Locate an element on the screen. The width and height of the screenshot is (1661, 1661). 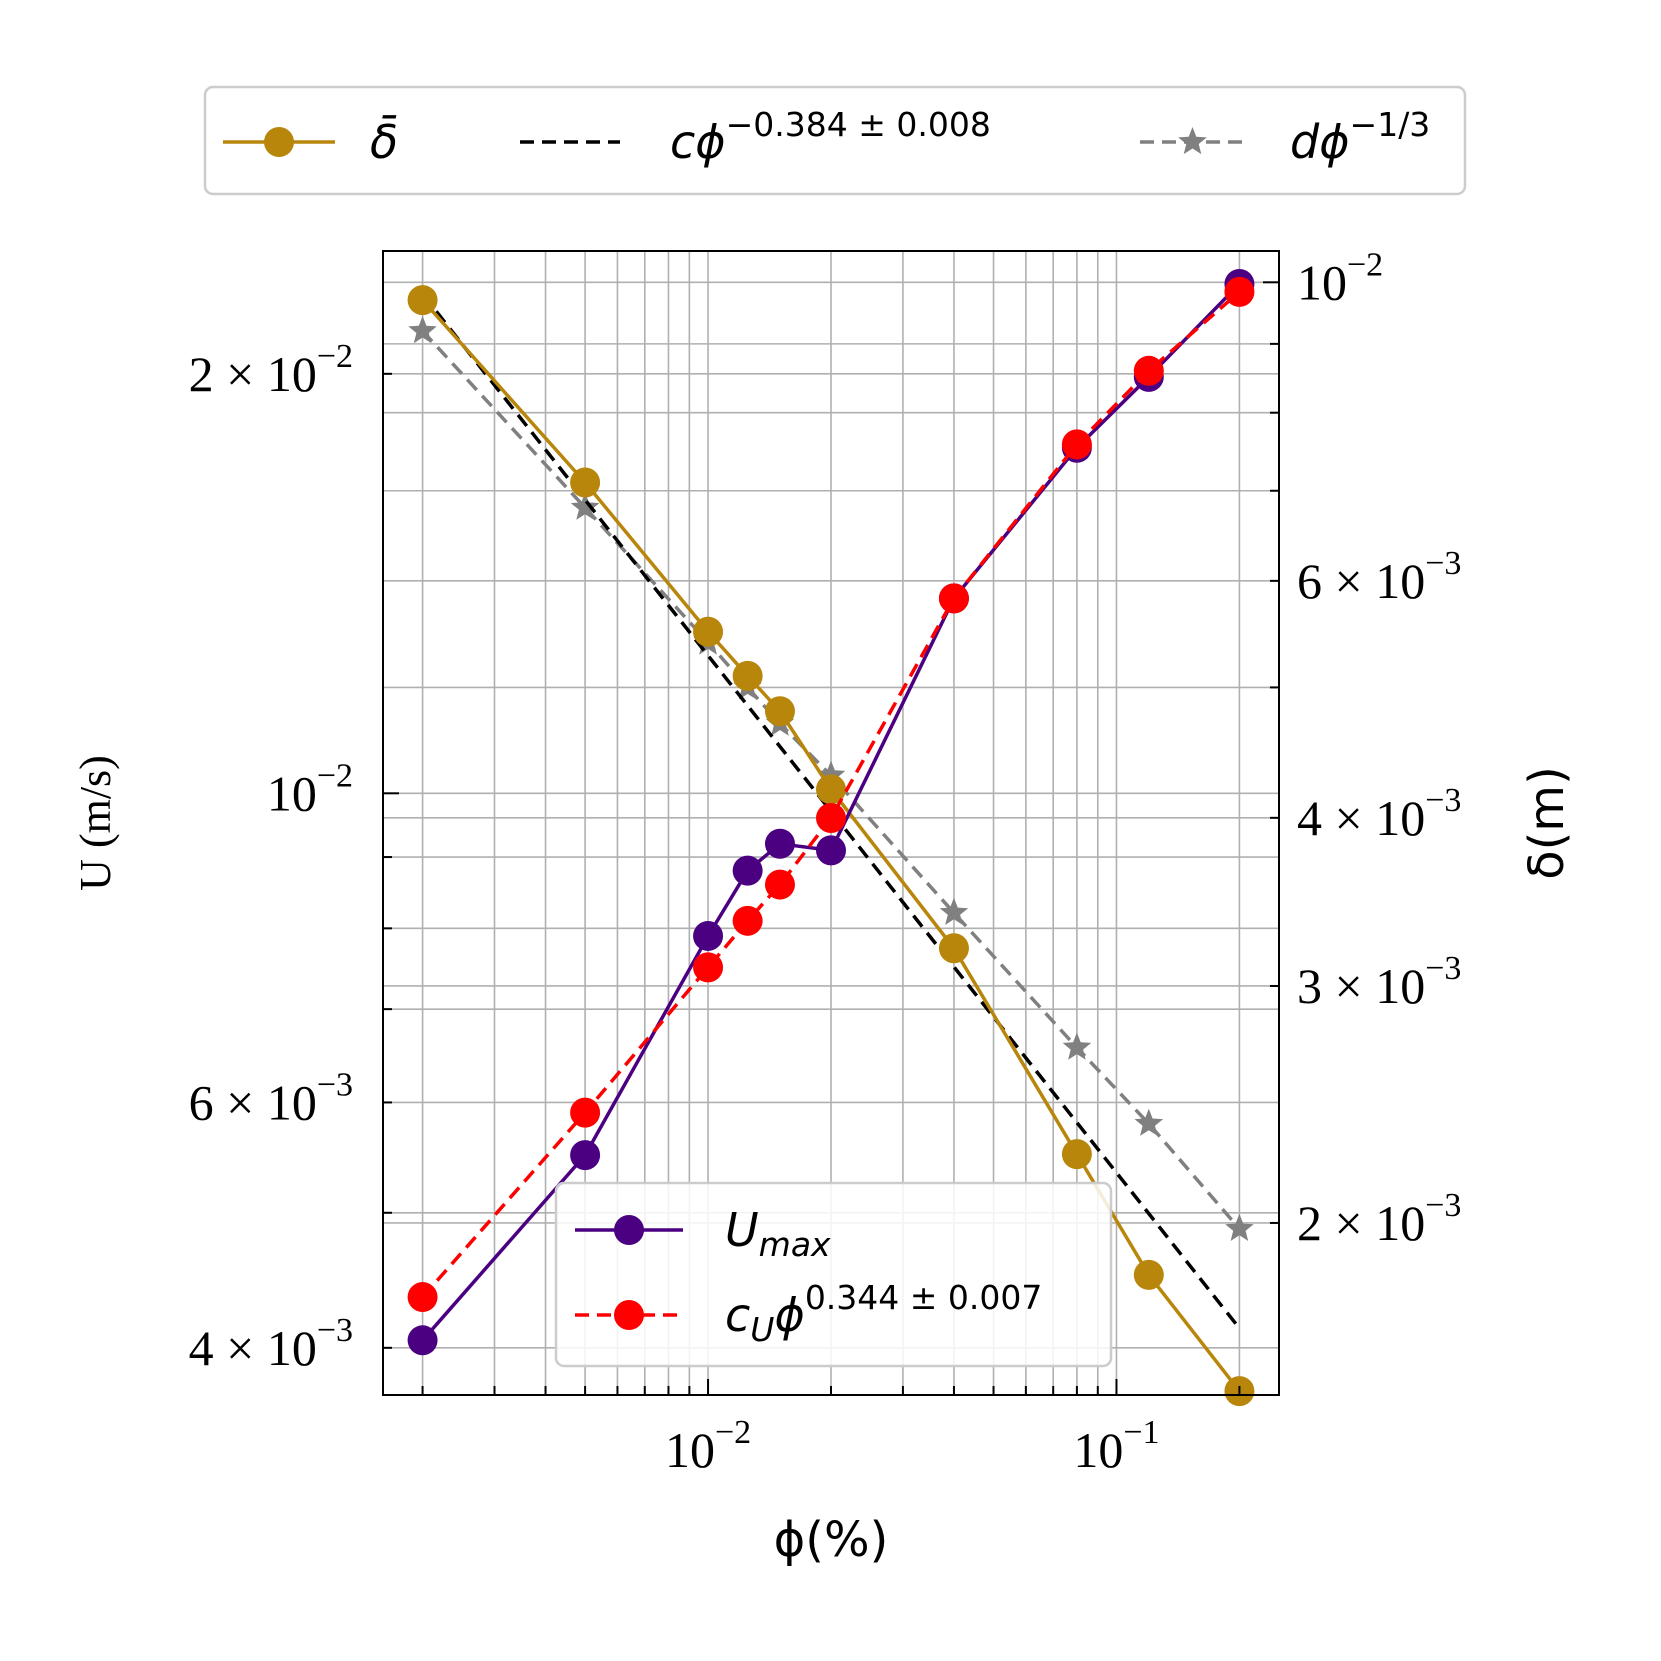
legend-inner-entry-c_U_fit: cUϕ0.344 ± 0.007 is located at coordinates (808, 1313).